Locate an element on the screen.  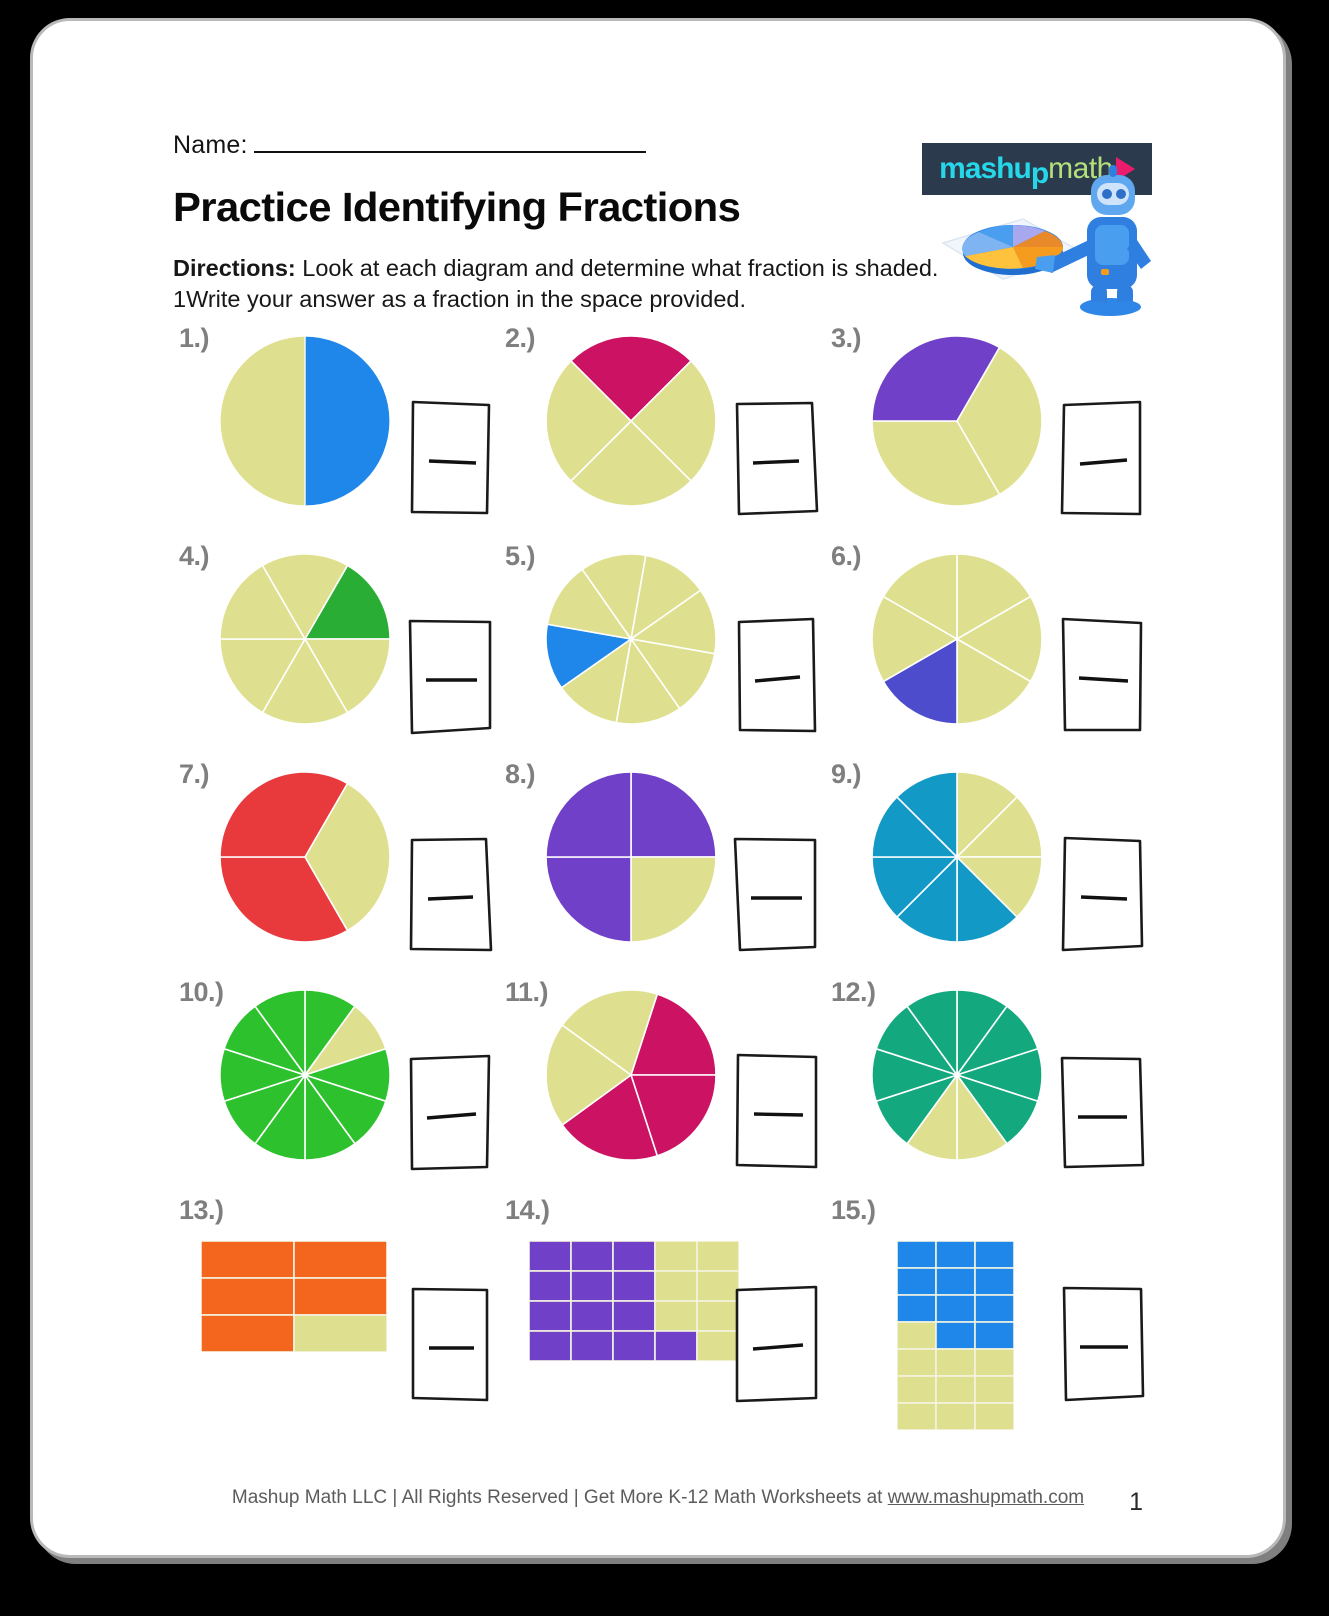
logo-text-mashu: mashu is located at coordinates (985, 168).